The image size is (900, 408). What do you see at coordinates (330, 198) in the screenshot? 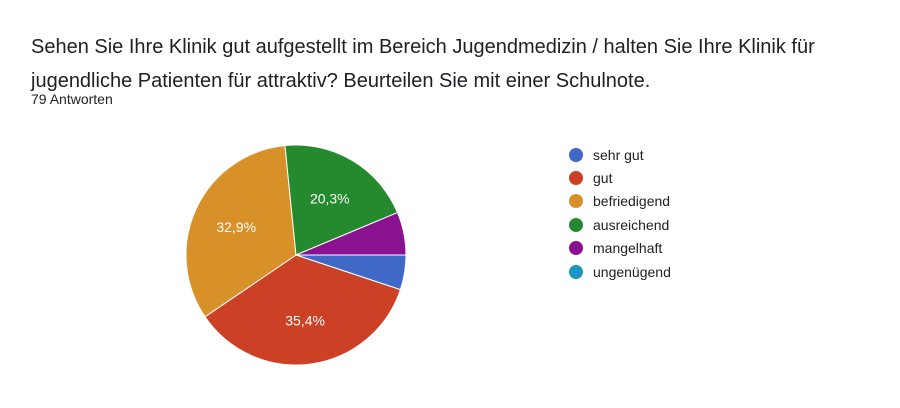
I see `slice-data-label: 20,3%` at bounding box center [330, 198].